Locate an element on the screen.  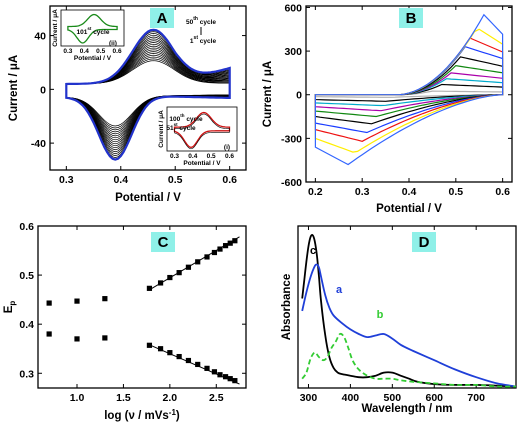
panel-c-badge: C is located at coordinates (163, 242).